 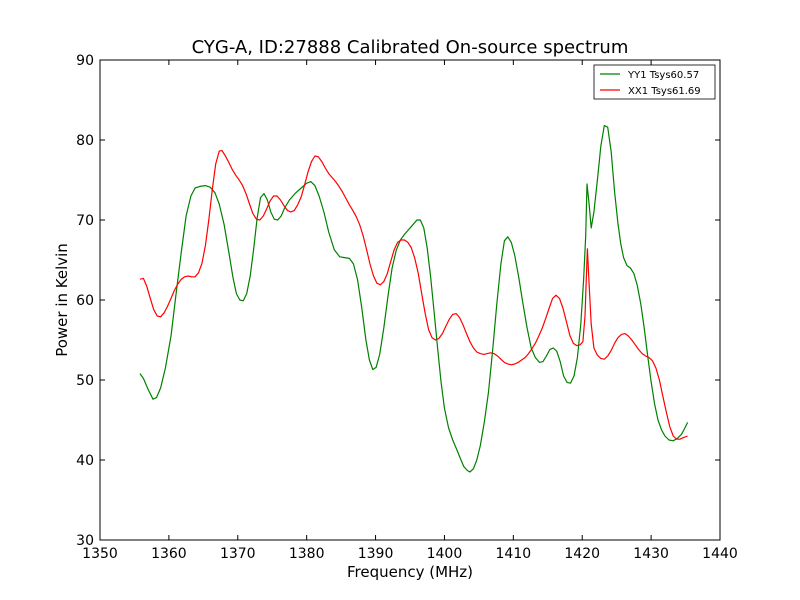 What do you see at coordinates (238, 554) in the screenshot?
I see `x-tick-label: 1370` at bounding box center [238, 554].